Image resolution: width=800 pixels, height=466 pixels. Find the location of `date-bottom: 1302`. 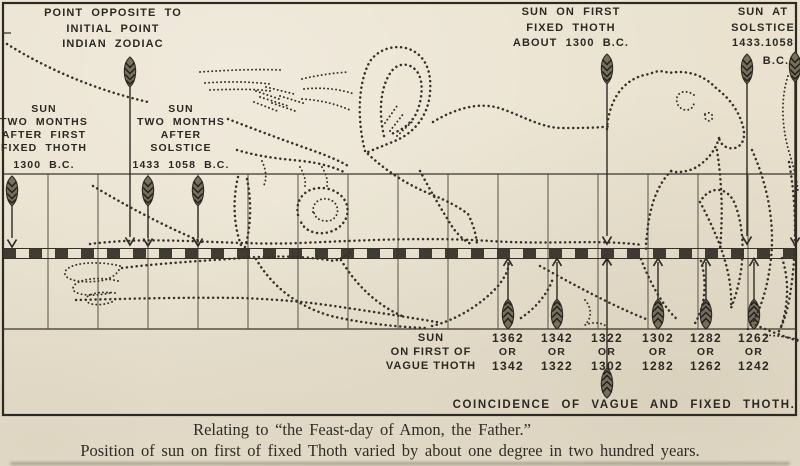

date-bottom: 1302 is located at coordinates (607, 366).